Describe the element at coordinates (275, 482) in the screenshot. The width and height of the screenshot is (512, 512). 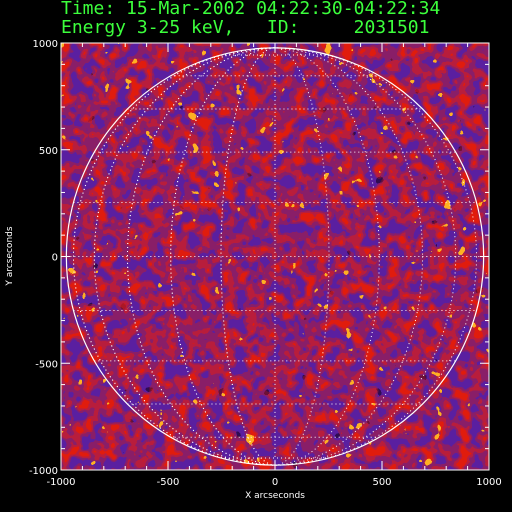
I see `x-tick-label: 0` at that location.